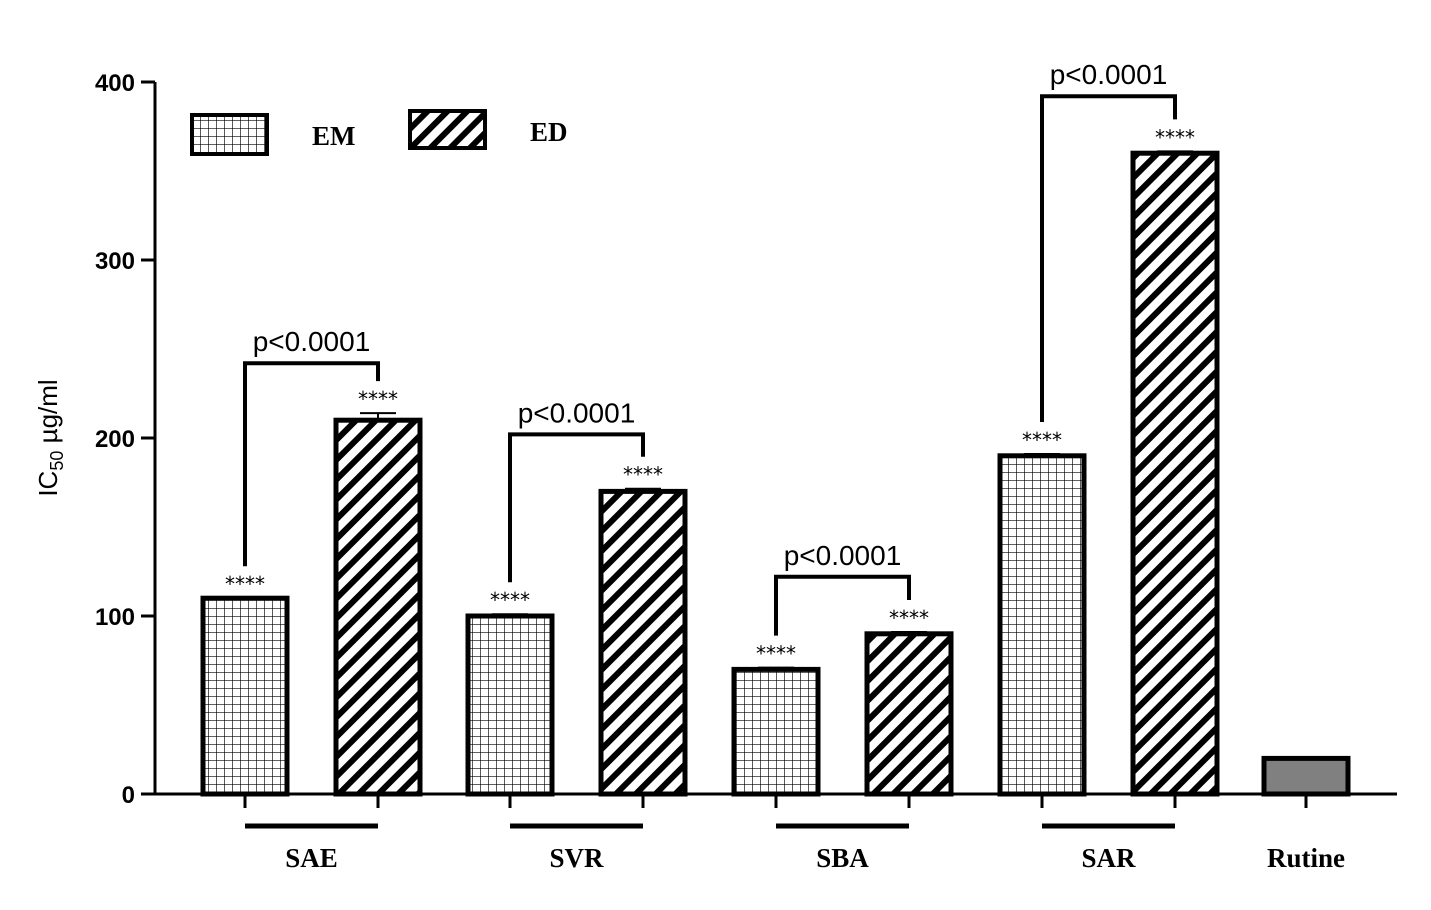 The width and height of the screenshot is (1431, 910). What do you see at coordinates (115, 439) in the screenshot?
I see `y-tick-label: 200` at bounding box center [115, 439].